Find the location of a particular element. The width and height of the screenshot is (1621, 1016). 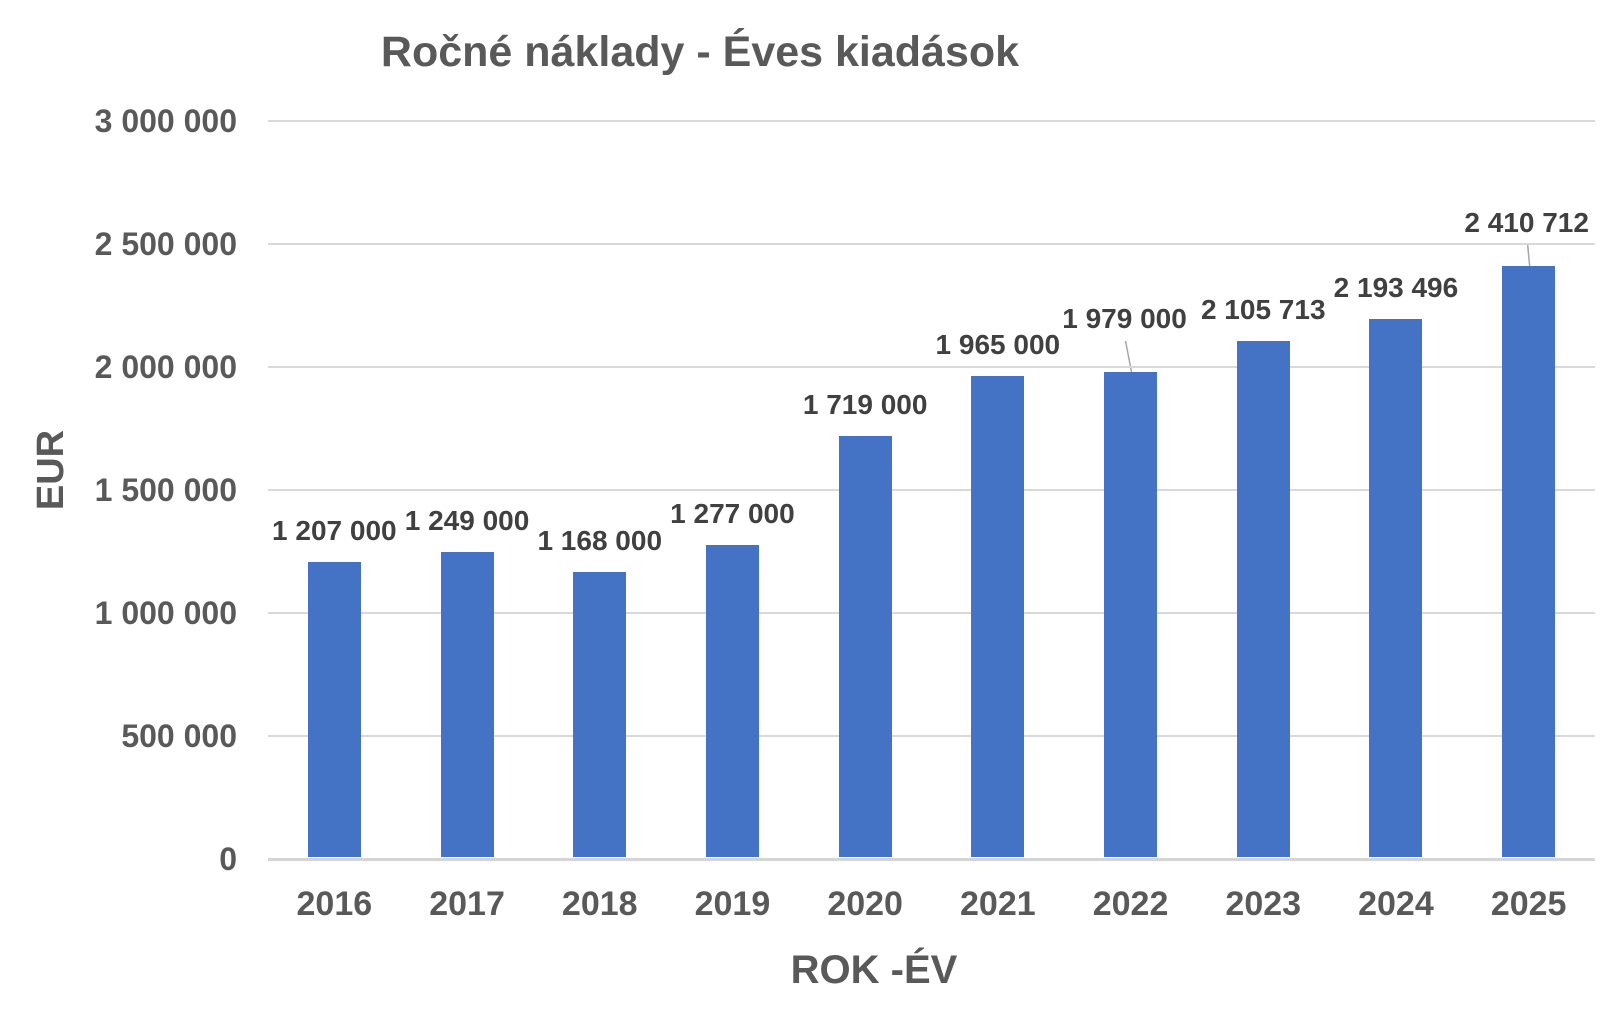

data-label: 2 410 712 is located at coordinates (1526, 222).